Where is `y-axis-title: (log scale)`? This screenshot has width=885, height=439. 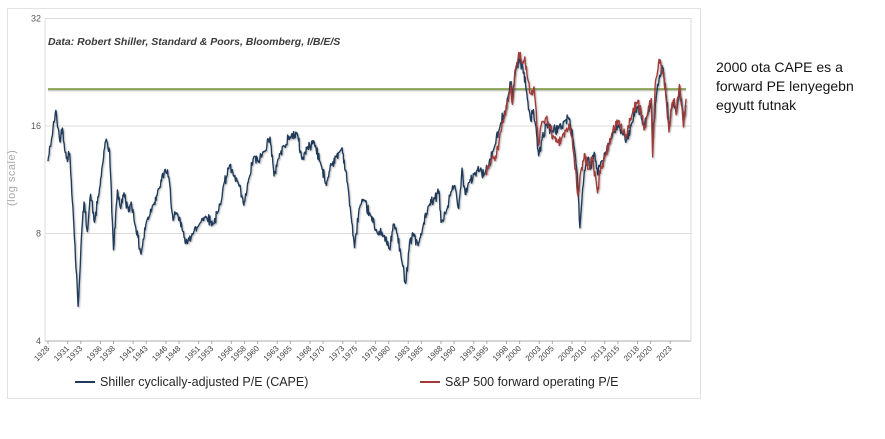 y-axis-title: (log scale) is located at coordinates (12, 178).